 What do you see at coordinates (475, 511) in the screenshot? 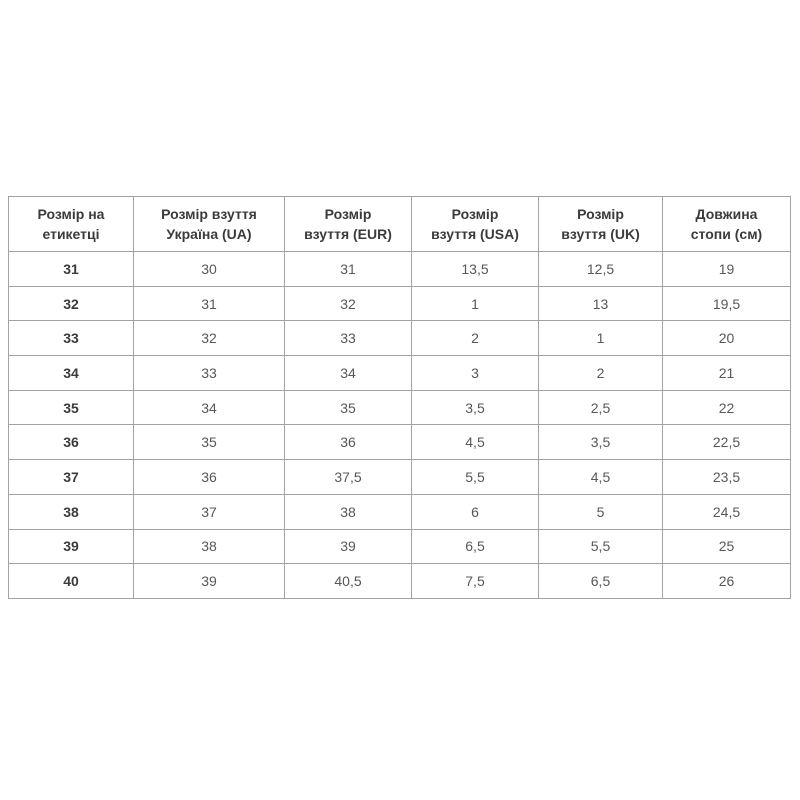
I see `size-value-cell: 6` at bounding box center [475, 511].